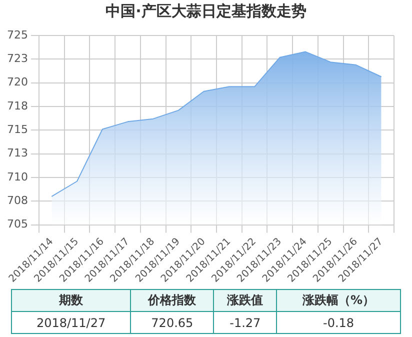  Describe the element at coordinates (338, 323) in the screenshot. I see `text: -0.18` at that location.